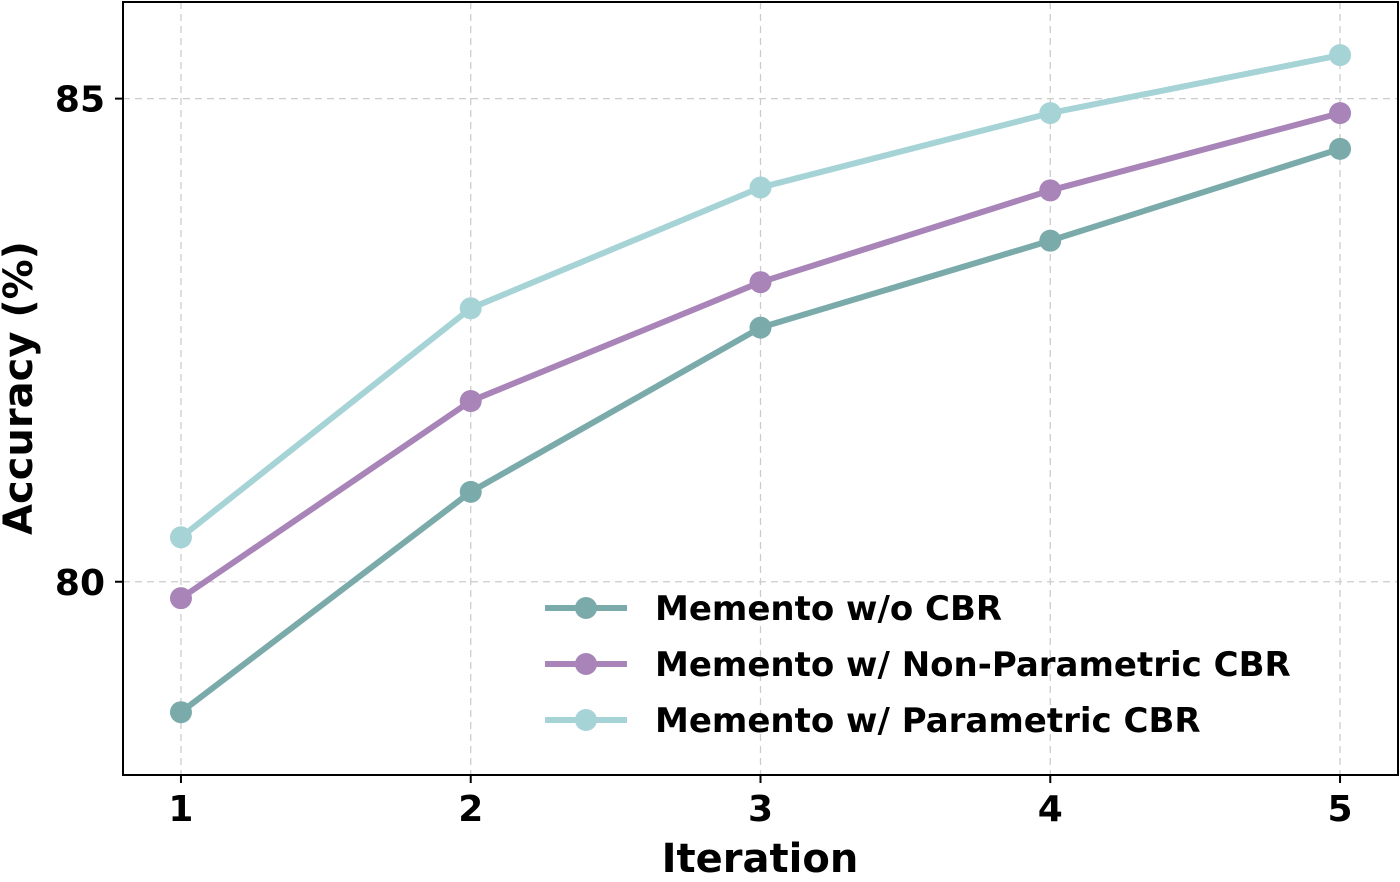 The image size is (1400, 882). Describe the element at coordinates (828, 609) in the screenshot. I see `legend-label: Memento w/o CBR` at that location.